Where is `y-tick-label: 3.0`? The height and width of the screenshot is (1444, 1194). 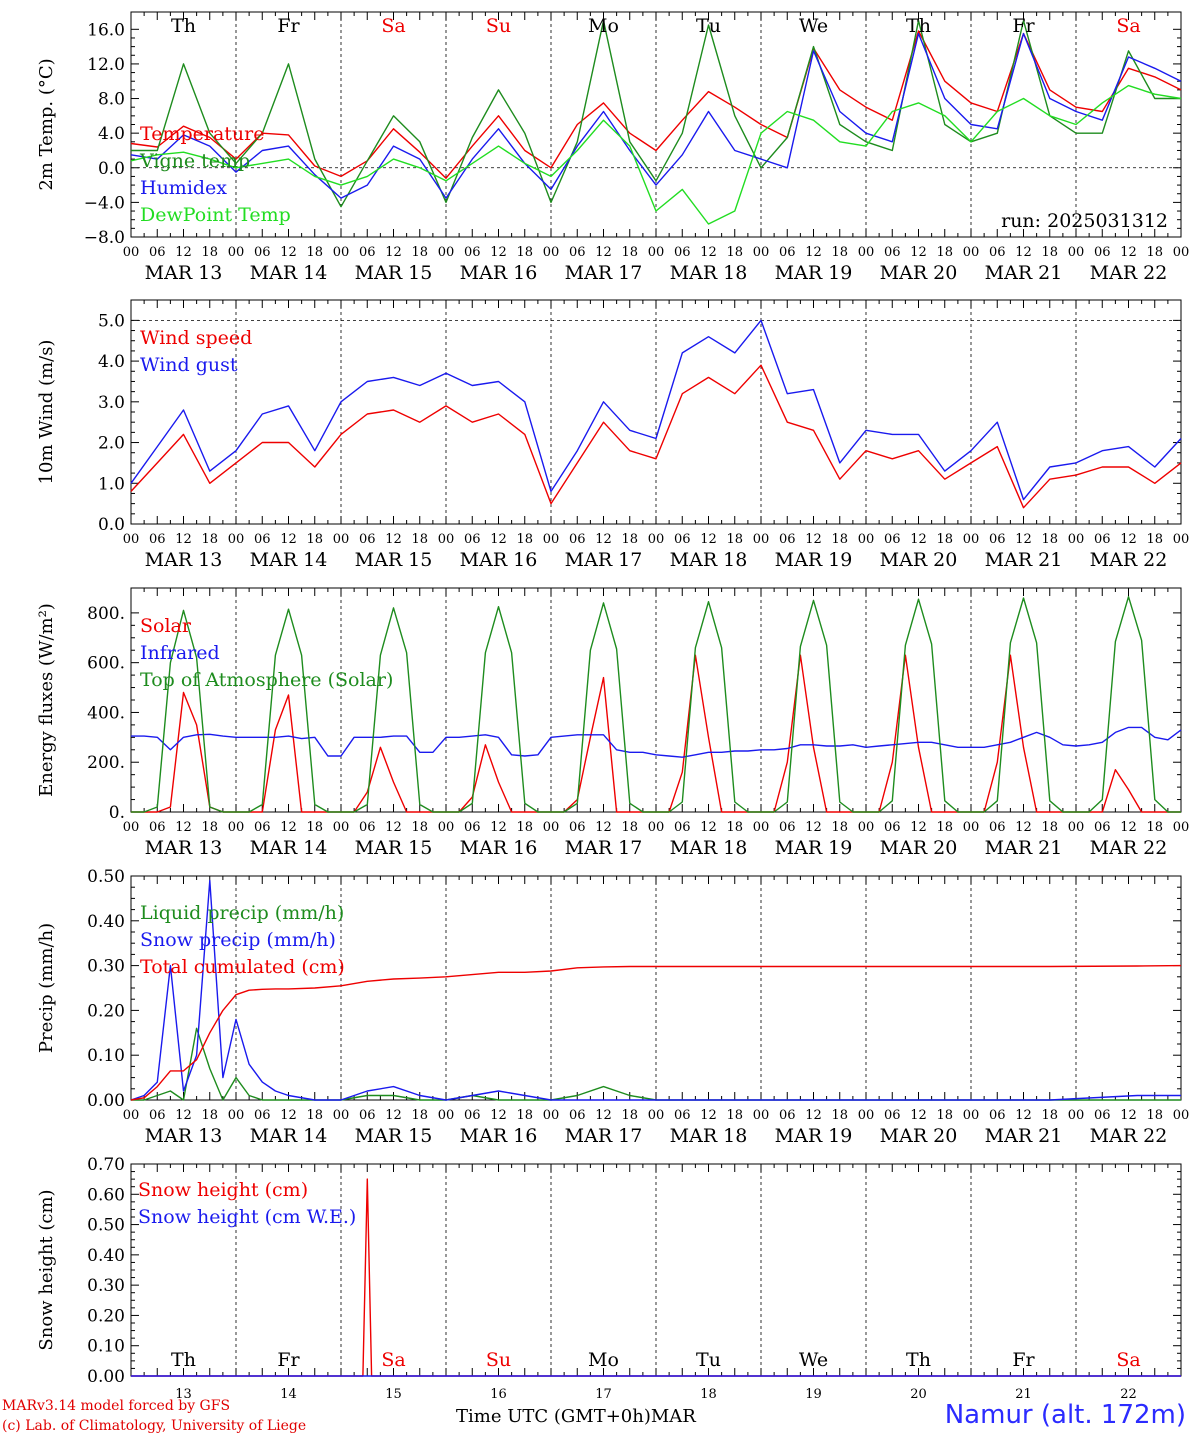
y-tick-label: 3.0 is located at coordinates (111, 403).